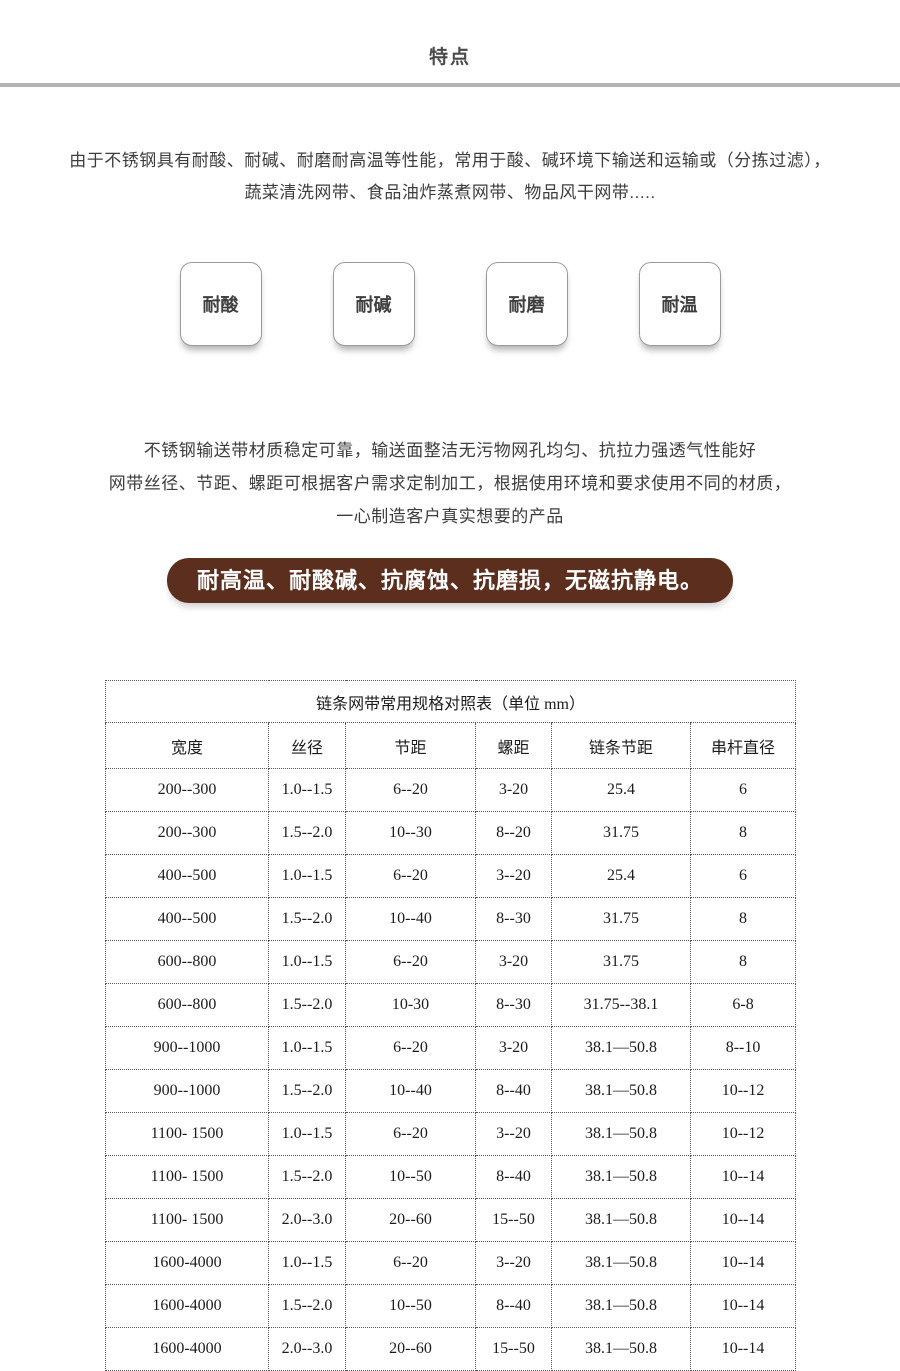 The height and width of the screenshot is (1371, 900). What do you see at coordinates (410, 1220) in the screenshot?
I see `spec-table-cell: 20--60` at bounding box center [410, 1220].